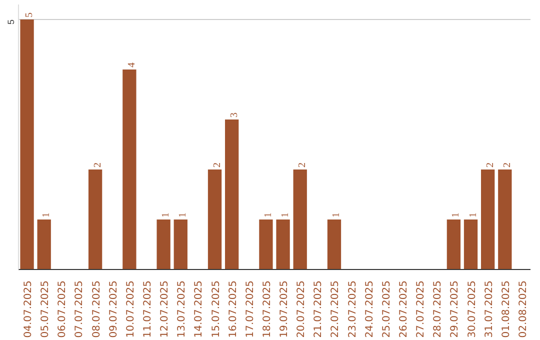 The height and width of the screenshot is (340, 540). Describe the element at coordinates (46, 309) in the screenshot. I see `x-tick-label: 05.07.2025` at that location.